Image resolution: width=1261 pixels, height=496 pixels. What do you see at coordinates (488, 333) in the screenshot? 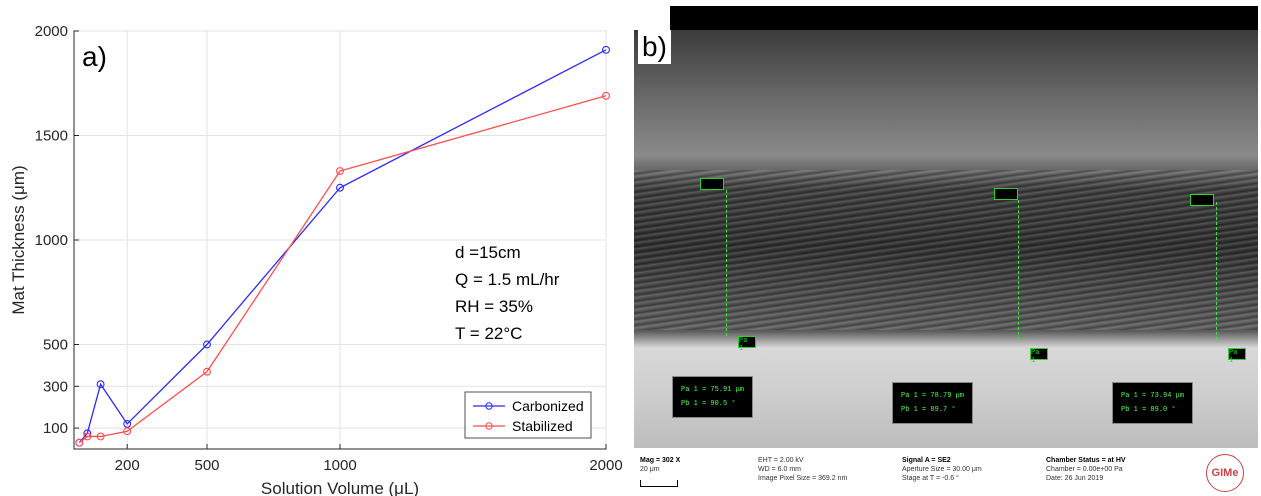
I see `param-temperature: T = 22°C` at bounding box center [488, 333].